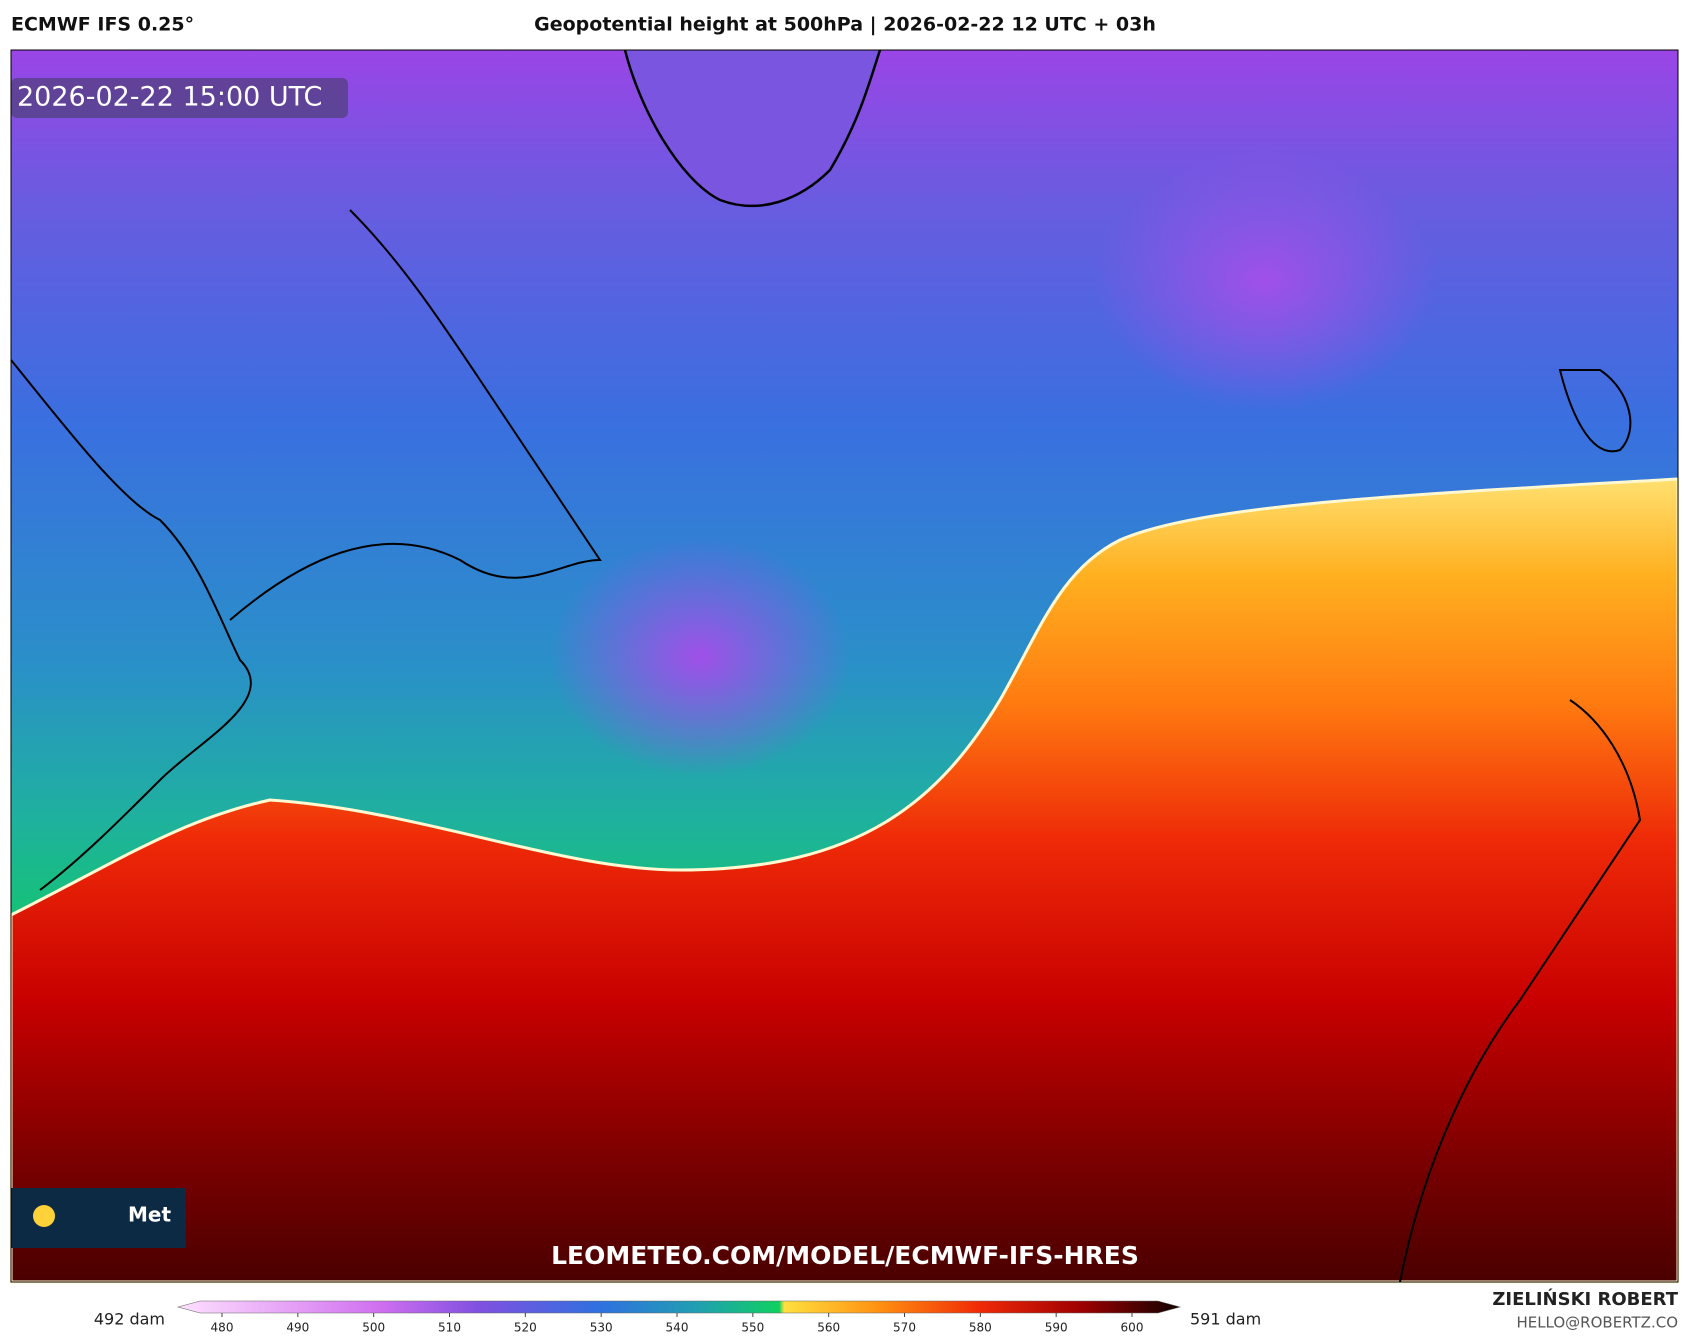 The height and width of the screenshot is (1338, 1689). Describe the element at coordinates (752, 1328) in the screenshot. I see `colorbar-tick-label: 550` at that location.